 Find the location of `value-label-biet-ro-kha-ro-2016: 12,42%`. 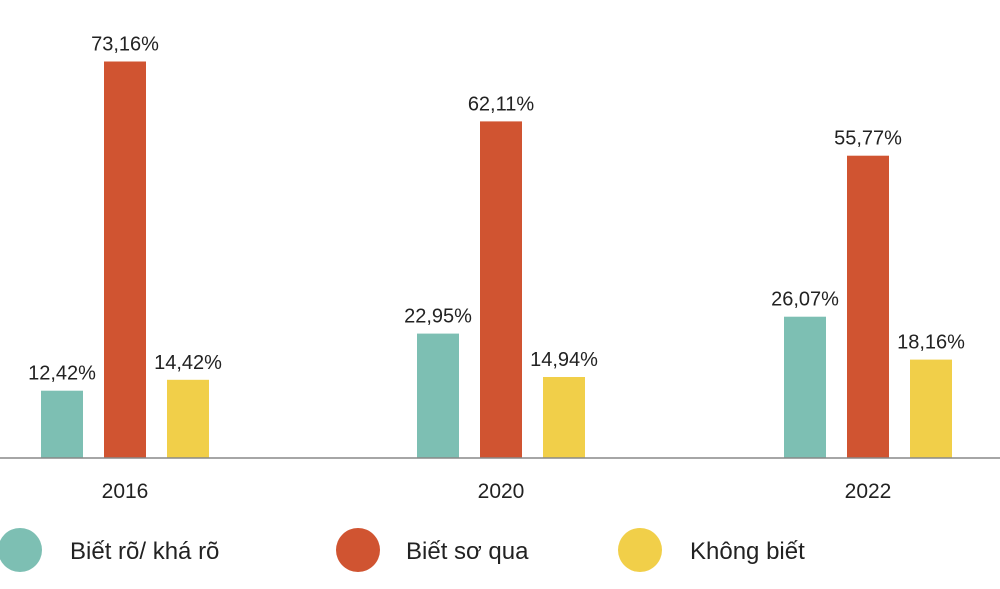

value-label-biet-ro-kha-ro-2016: 12,42% is located at coordinates (62, 374).